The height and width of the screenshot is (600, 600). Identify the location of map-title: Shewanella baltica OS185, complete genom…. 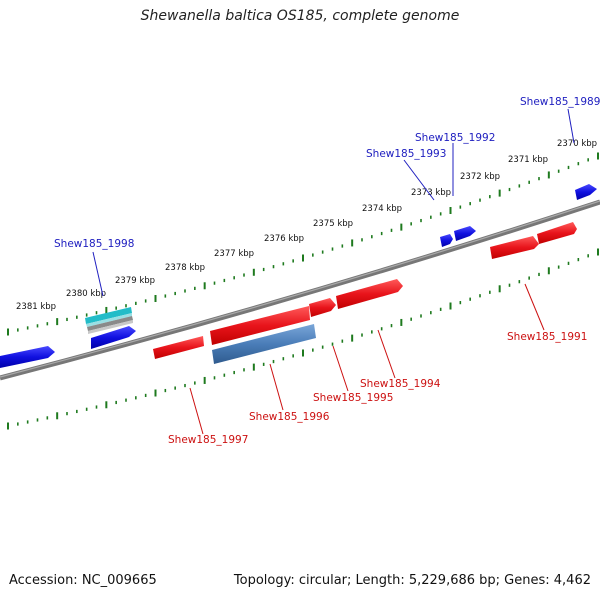
(300, 16).